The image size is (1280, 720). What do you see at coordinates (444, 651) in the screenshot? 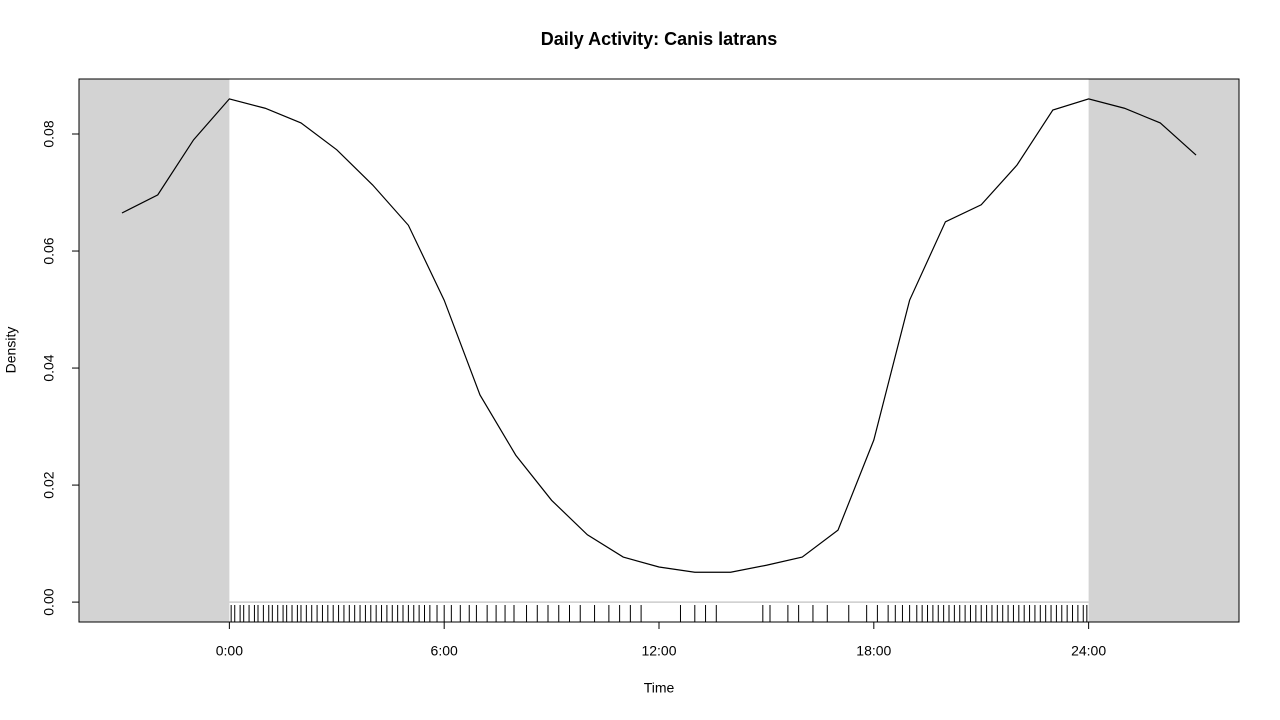
I see `x-tick-label: 6:00` at bounding box center [444, 651].